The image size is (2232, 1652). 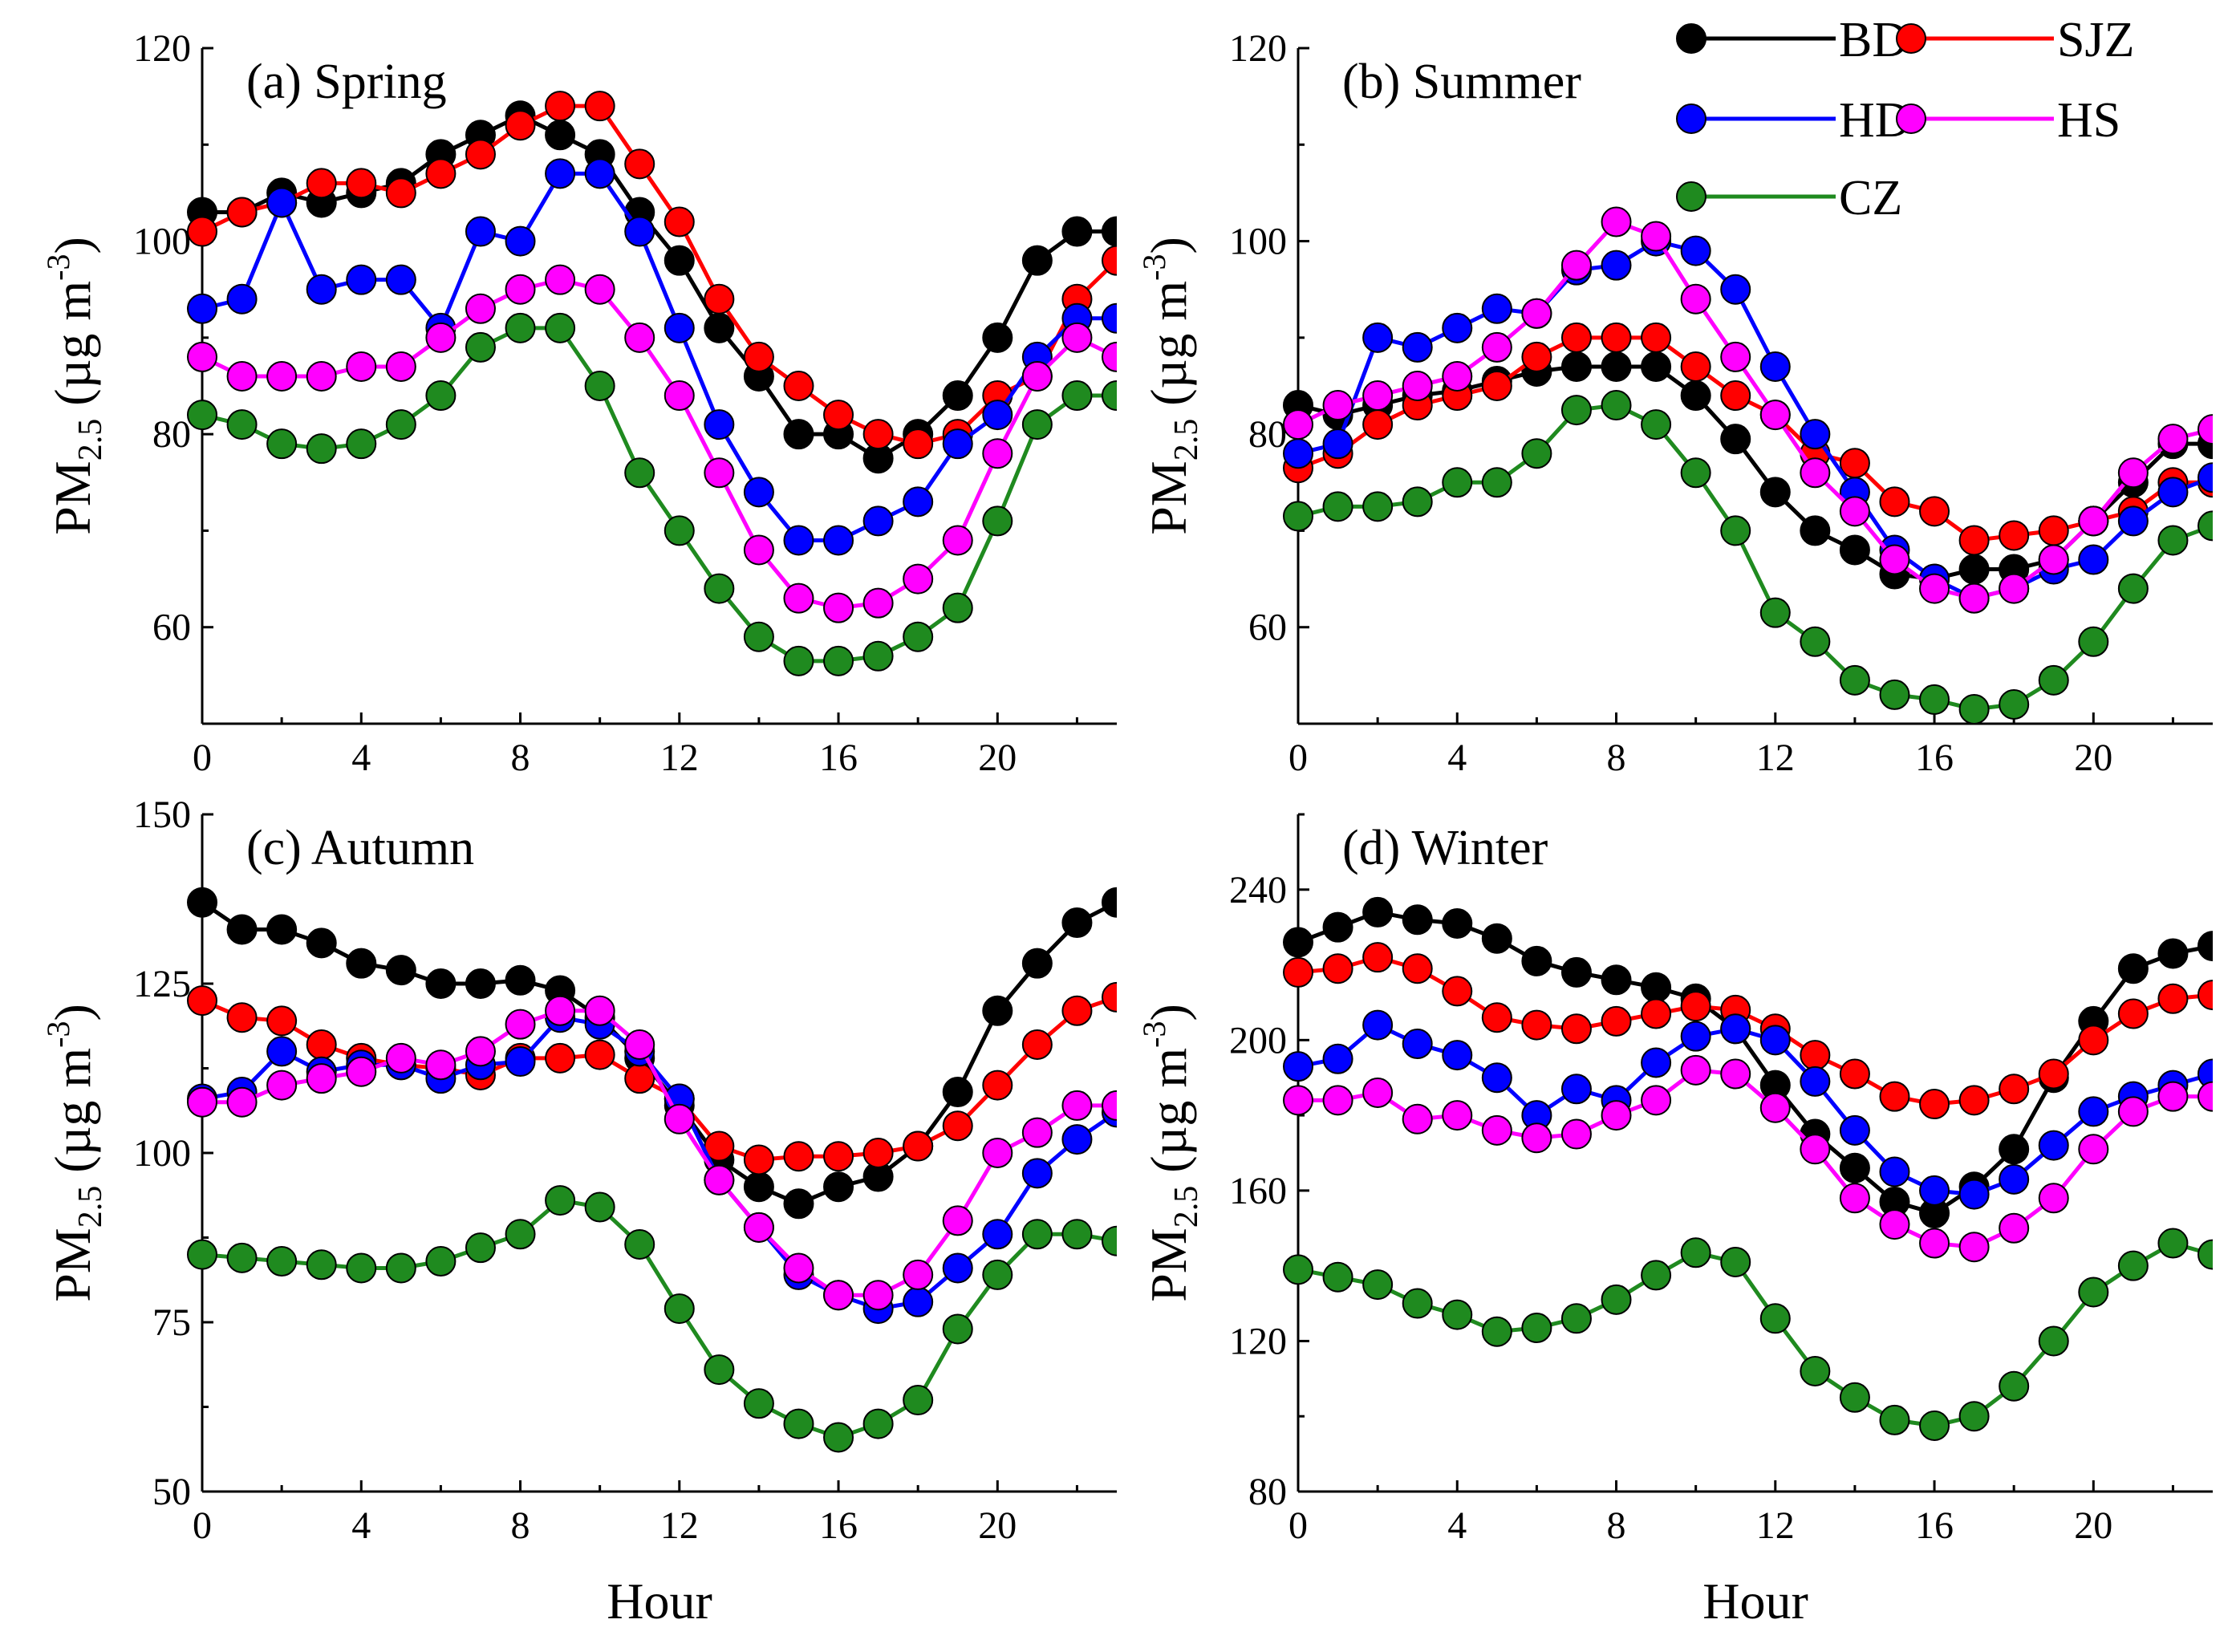 I want to click on series-line-HS-d, so click(x=1756, y=1158).